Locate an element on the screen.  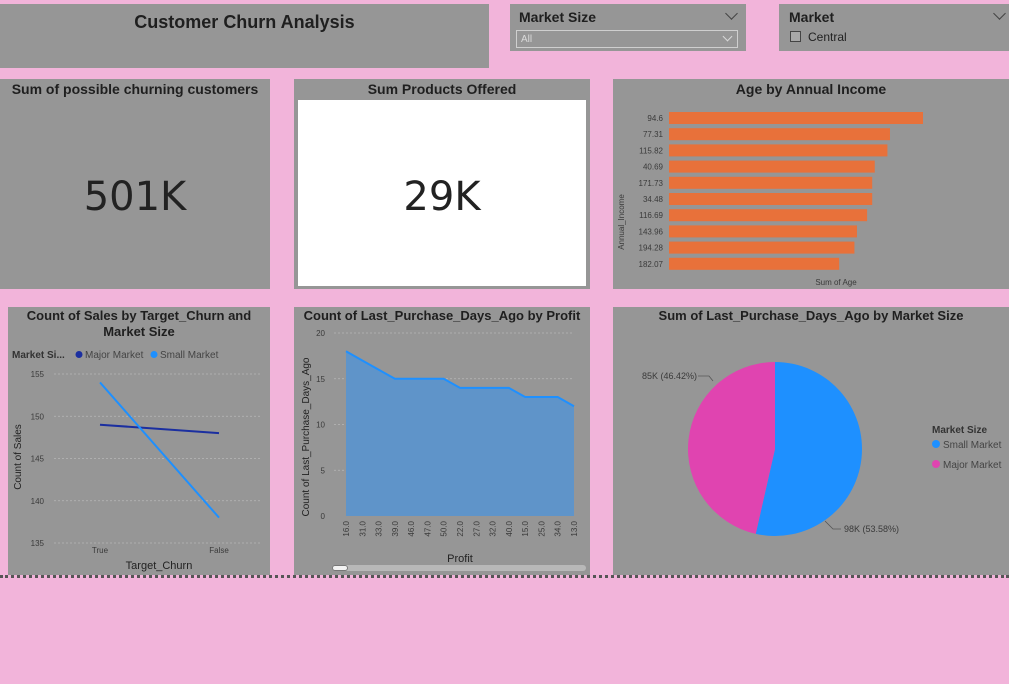
y-tick-label: 10 is located at coordinates (320, 425).